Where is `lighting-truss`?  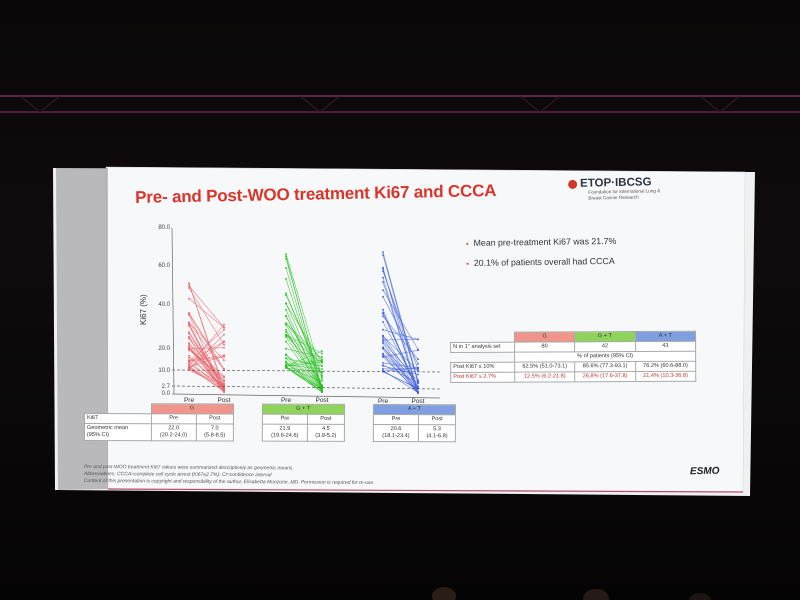
lighting-truss is located at coordinates (400, 104).